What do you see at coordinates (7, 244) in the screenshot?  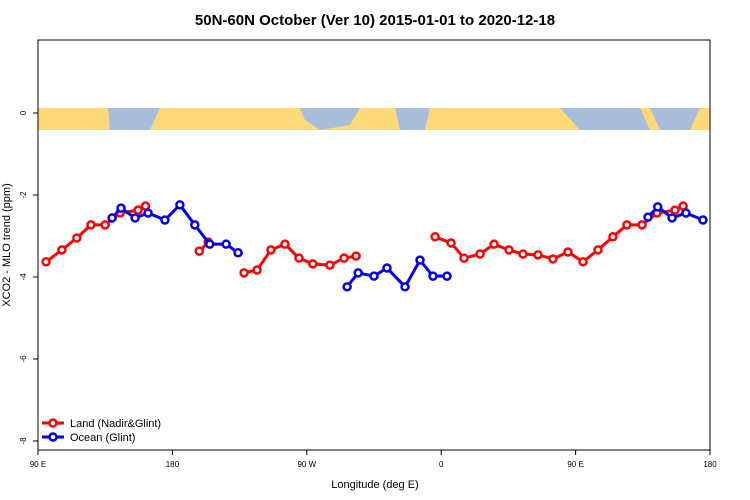 I see `y-axis-label: XCO2 - MLO trend (ppm)` at bounding box center [7, 244].